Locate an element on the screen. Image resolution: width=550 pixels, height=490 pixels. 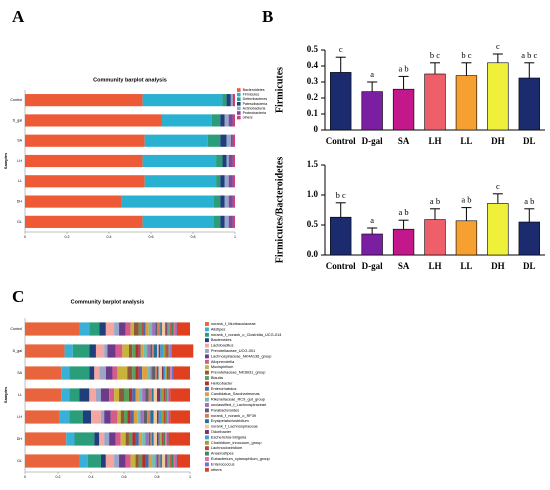
legend-label: Lactobacillus is located at coordinates (222, 345).